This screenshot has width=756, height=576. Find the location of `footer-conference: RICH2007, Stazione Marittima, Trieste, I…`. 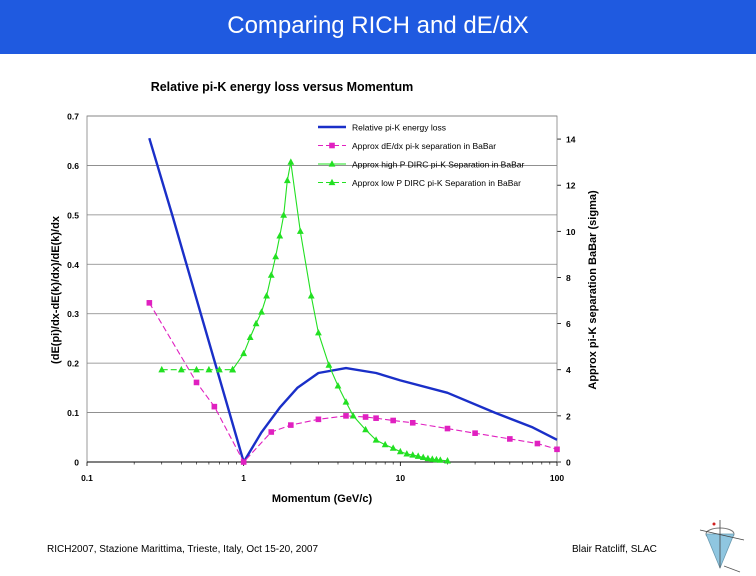

footer-conference: RICH2007, Stazione Marittima, Trieste, I… is located at coordinates (183, 549).